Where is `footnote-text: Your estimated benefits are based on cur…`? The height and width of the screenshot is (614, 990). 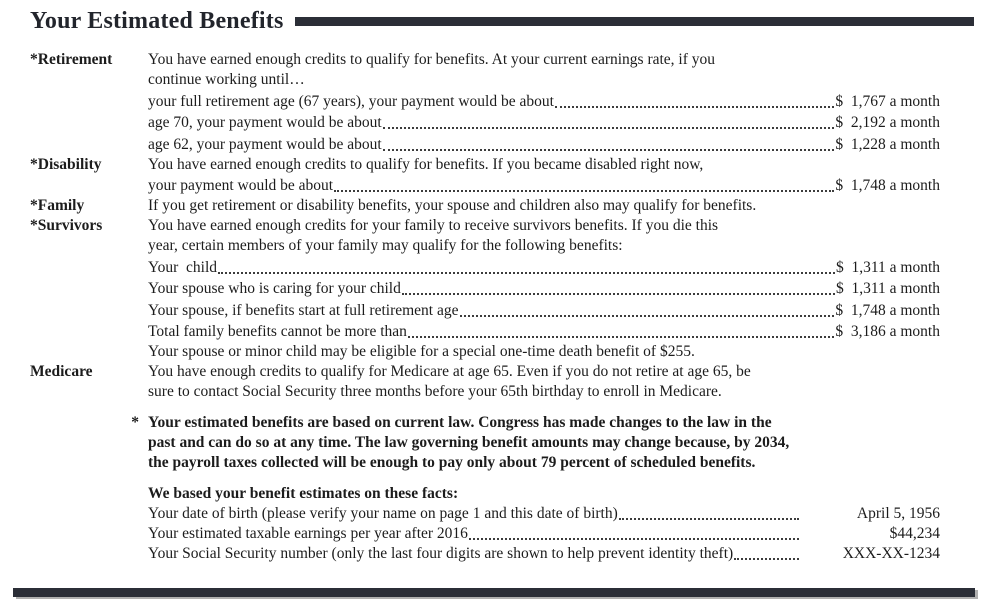
footnote-text: Your estimated benefits are based on cur… is located at coordinates (544, 443).